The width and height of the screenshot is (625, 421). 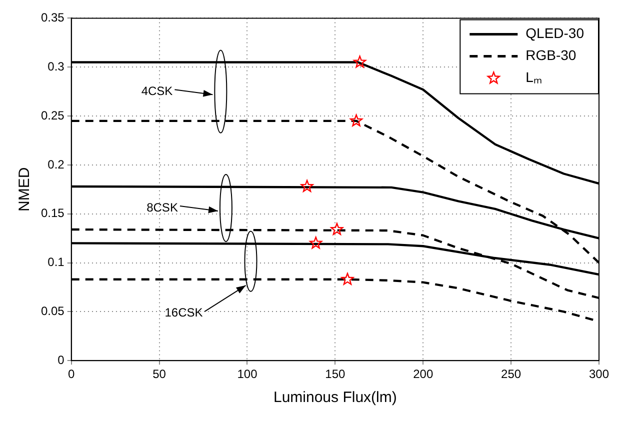 I want to click on y-tick-label: 0.2, so click(x=56, y=164).